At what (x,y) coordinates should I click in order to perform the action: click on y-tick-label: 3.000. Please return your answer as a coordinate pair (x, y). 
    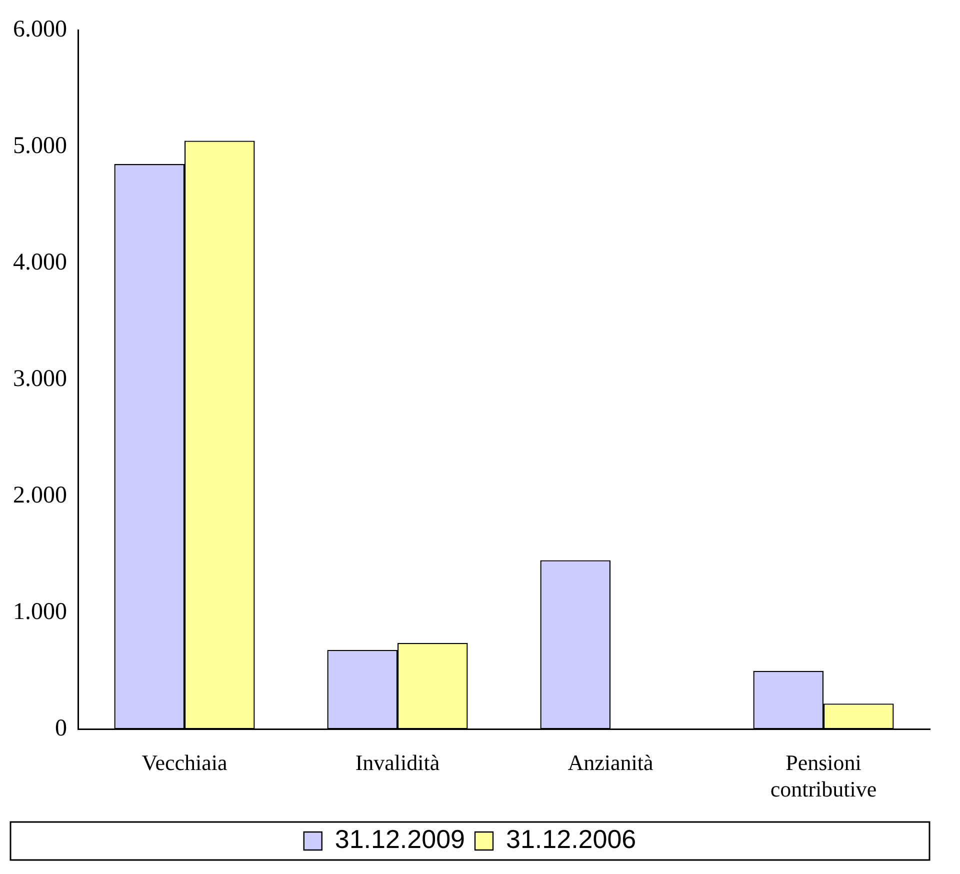
    Looking at the image, I should click on (40, 379).